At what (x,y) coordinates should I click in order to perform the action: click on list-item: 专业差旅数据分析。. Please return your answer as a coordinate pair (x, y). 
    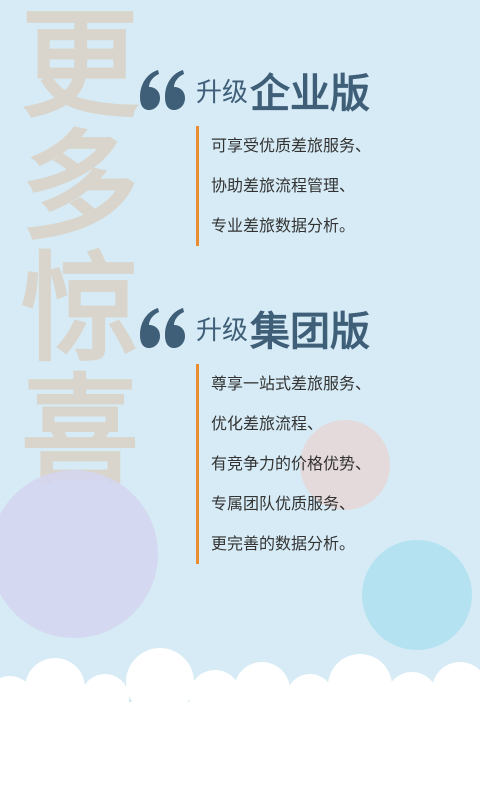
    Looking at the image, I should click on (283, 225).